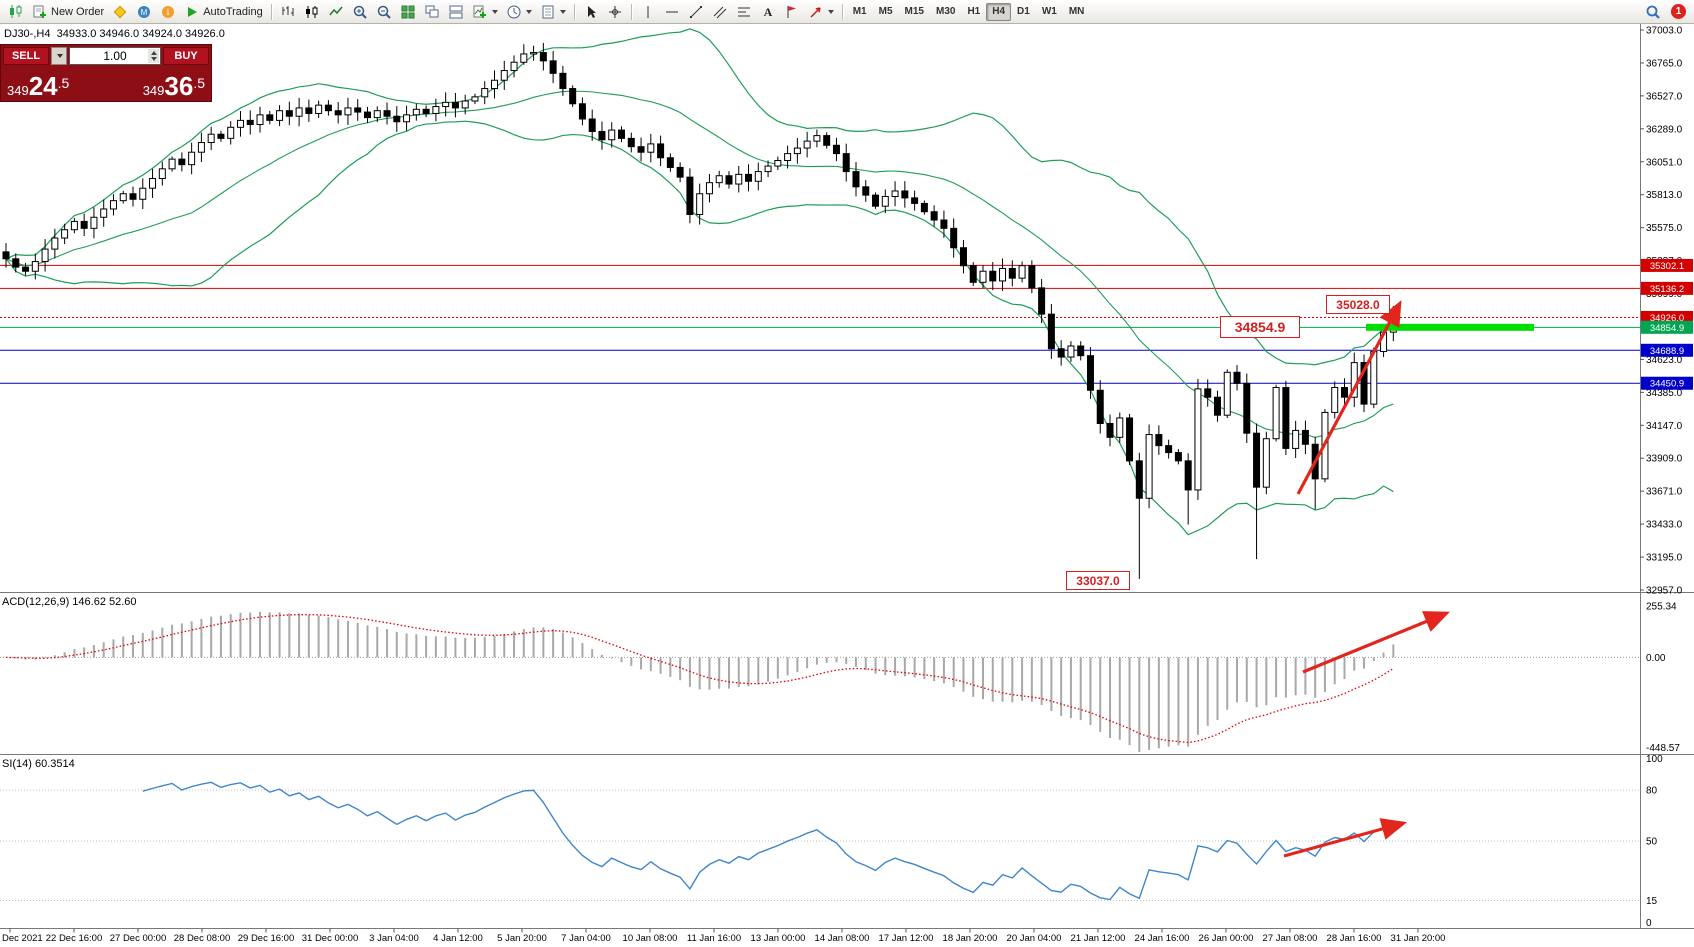  I want to click on timeframe-h1: H1, so click(974, 11).